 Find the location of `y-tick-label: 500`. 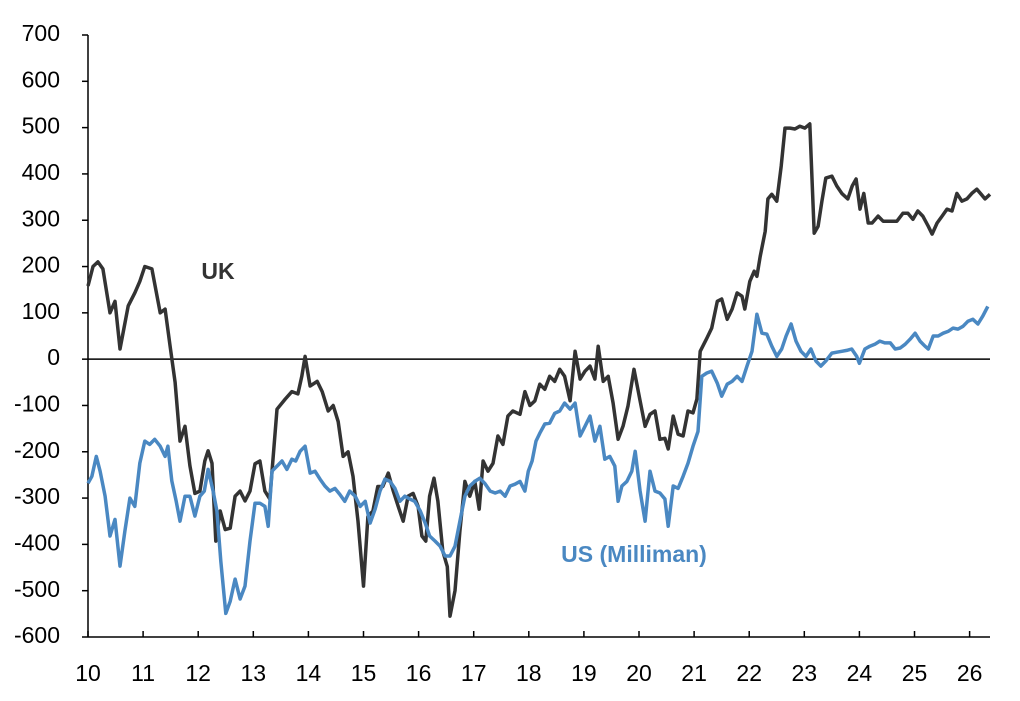

y-tick-label: 500 is located at coordinates (41, 126).